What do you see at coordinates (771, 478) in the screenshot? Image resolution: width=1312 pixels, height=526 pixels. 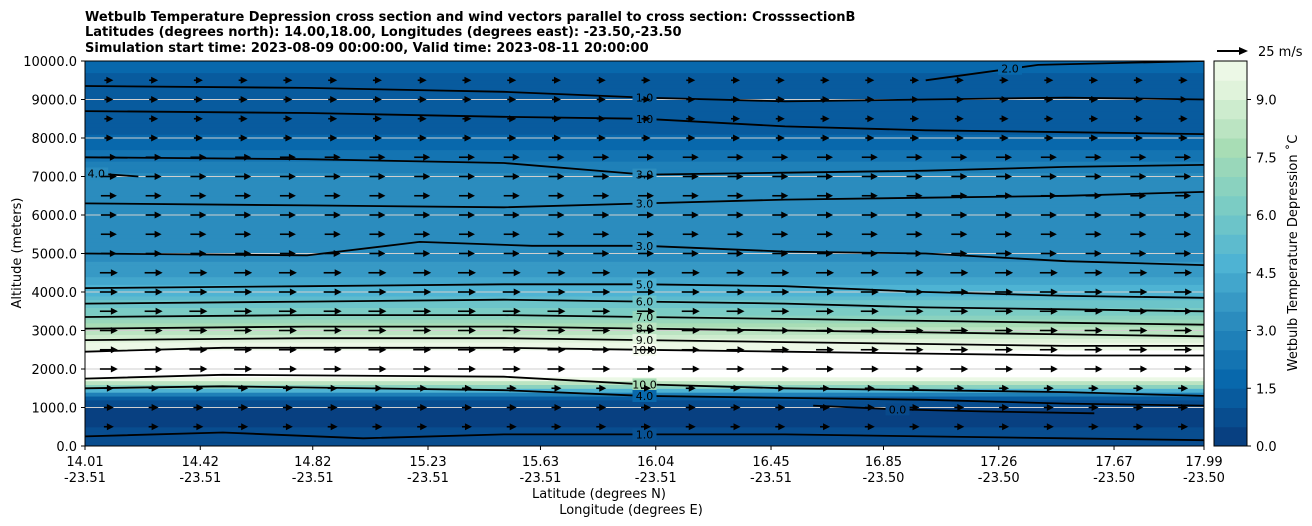 I see `x-tick-label-lon: -23.51` at bounding box center [771, 478].